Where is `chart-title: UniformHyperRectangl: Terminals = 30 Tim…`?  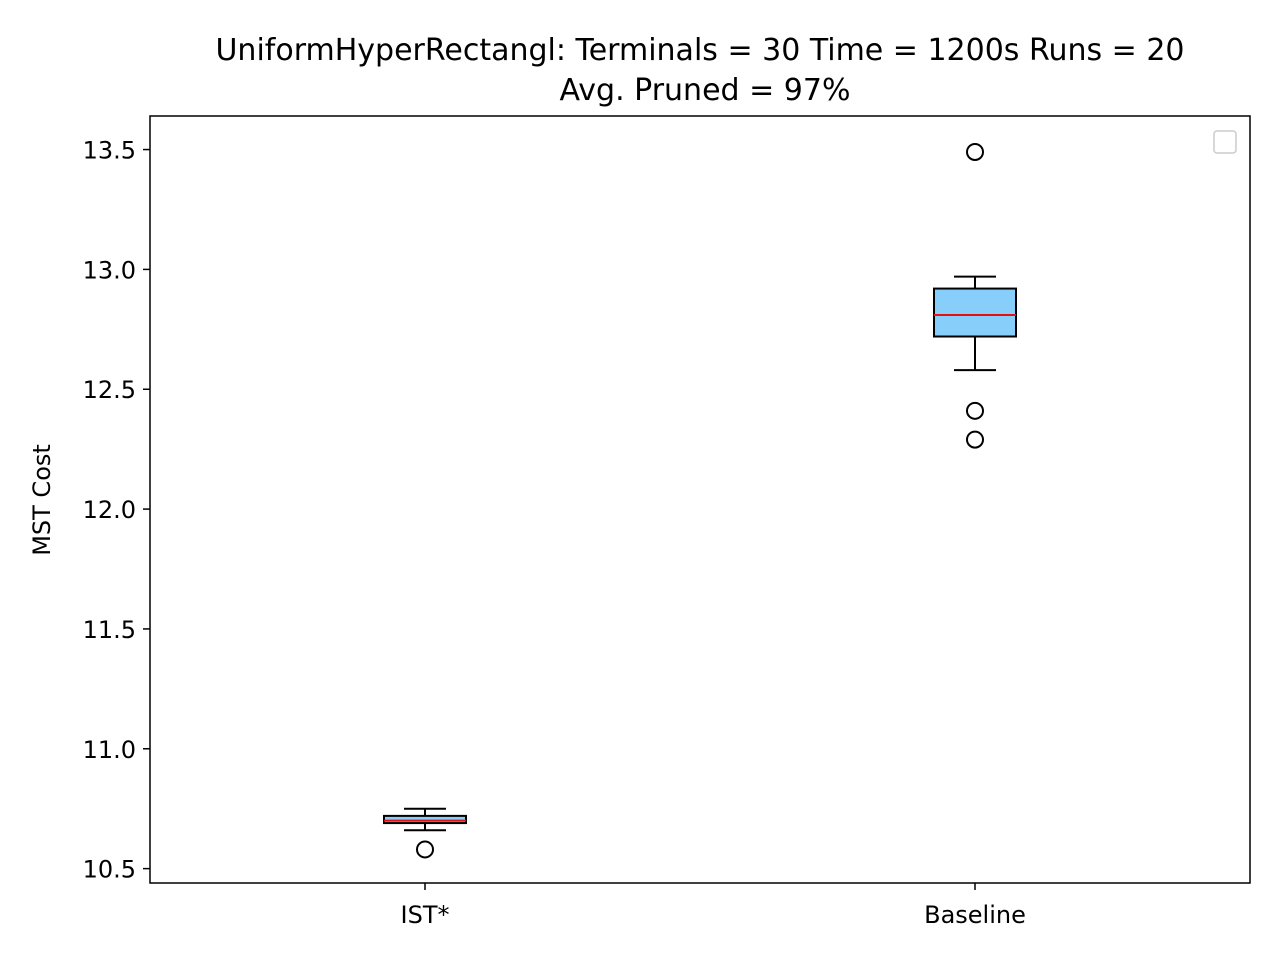
chart-title: UniformHyperRectangl: Terminals = 30 Tim… is located at coordinates (699, 50).